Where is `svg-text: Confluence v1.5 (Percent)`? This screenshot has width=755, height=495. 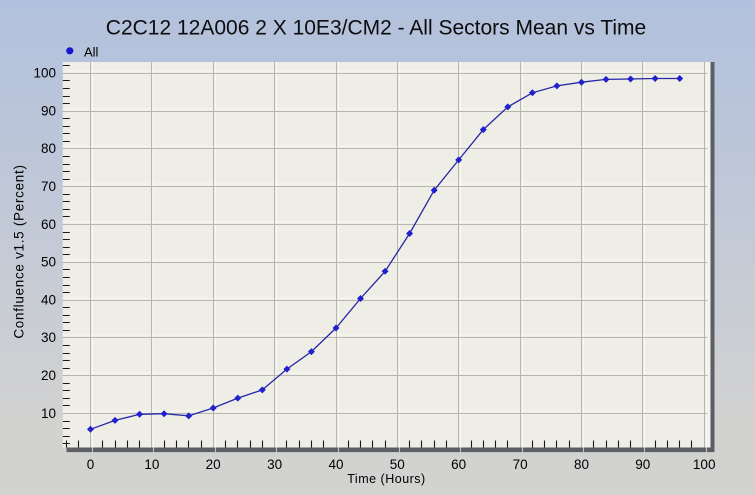
svg-text: Confluence v1.5 (Percent) is located at coordinates (18, 251).